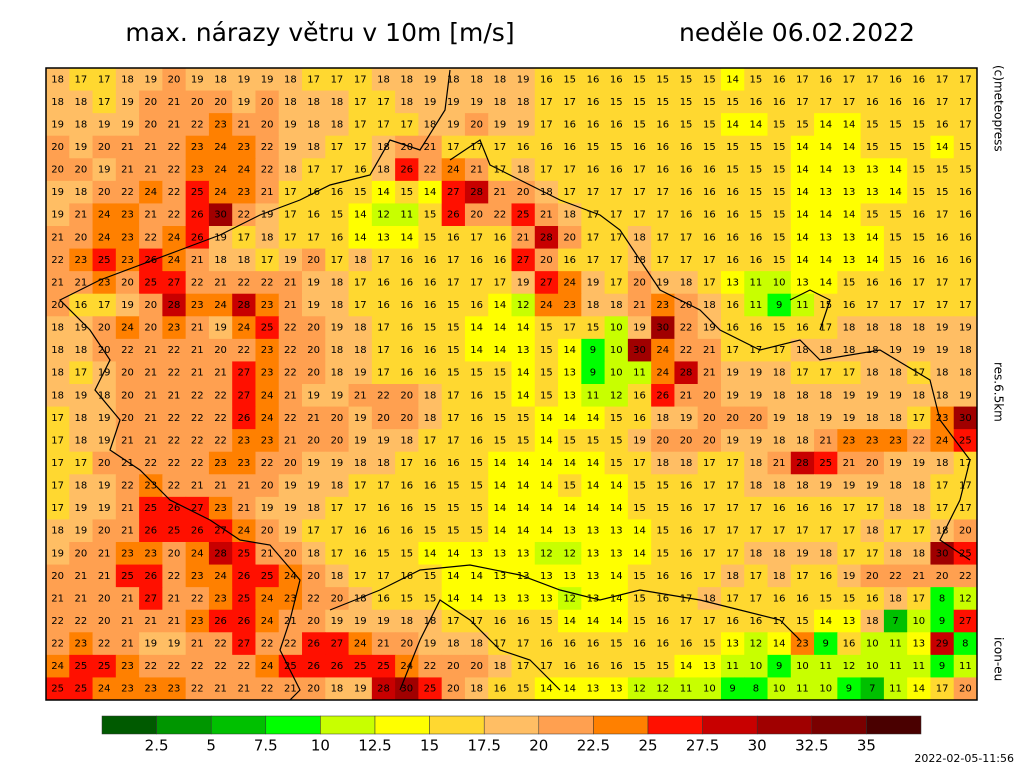 Image resolution: width=1024 pixels, height=768 pixels. I want to click on cell-value: 22, so click(57, 621).